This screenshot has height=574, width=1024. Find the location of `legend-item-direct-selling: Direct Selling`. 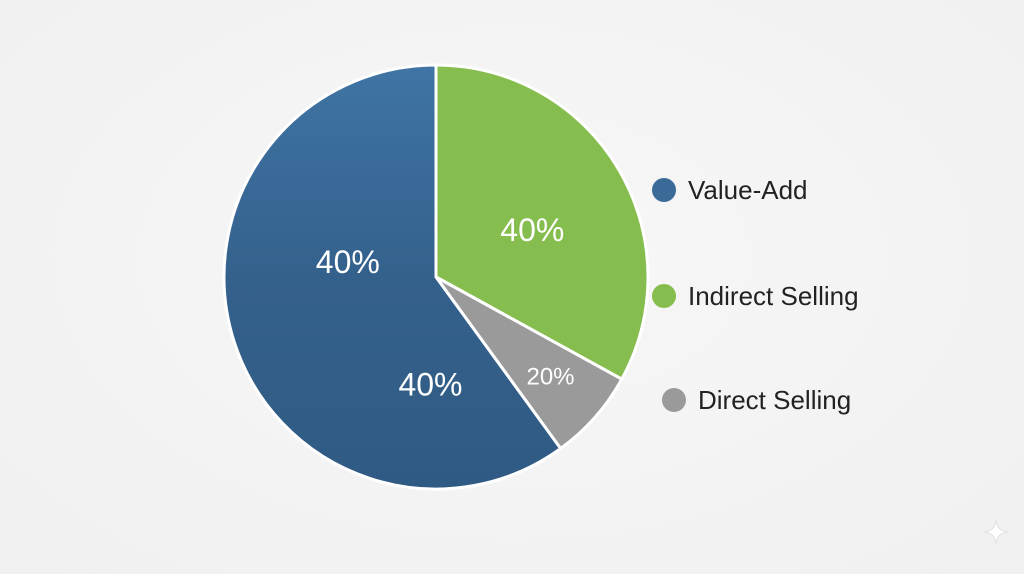

legend-item-direct-selling: Direct Selling is located at coordinates (756, 400).